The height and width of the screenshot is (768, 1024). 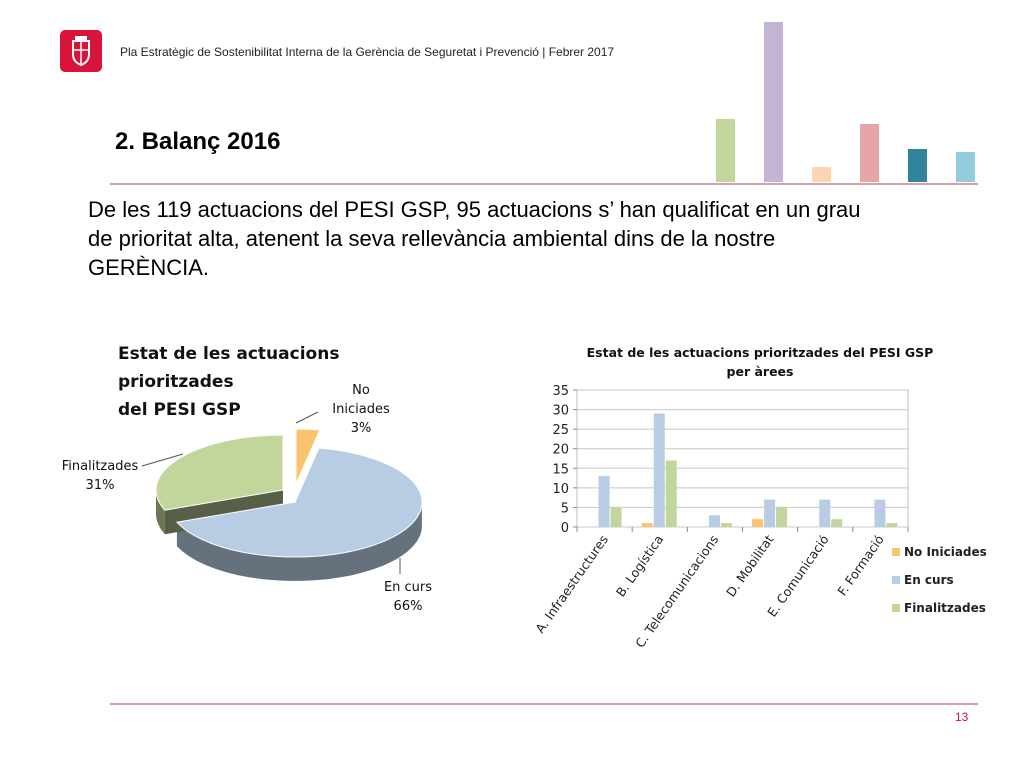 What do you see at coordinates (560, 489) in the screenshot?
I see `y-tick-label: 10` at bounding box center [560, 489].